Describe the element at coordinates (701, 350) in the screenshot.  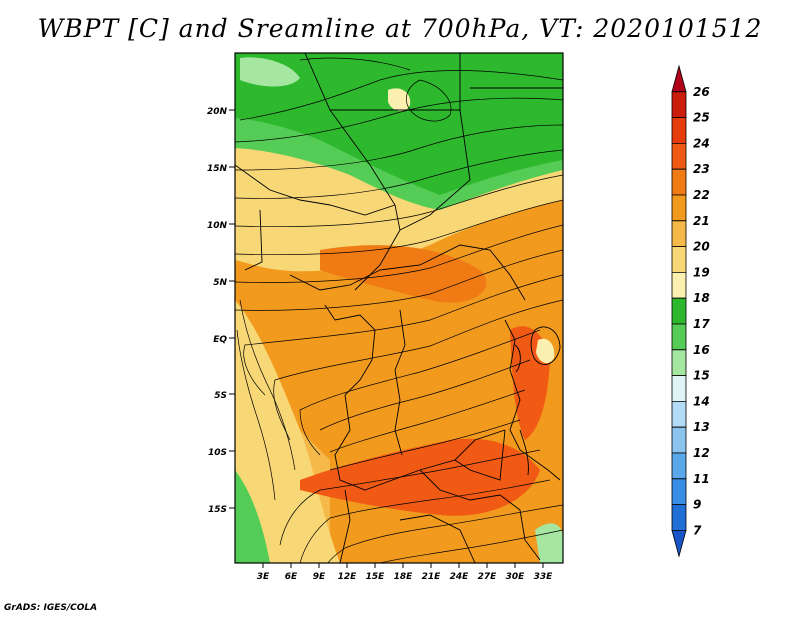
I see `colorbar-label: 16` at that location.